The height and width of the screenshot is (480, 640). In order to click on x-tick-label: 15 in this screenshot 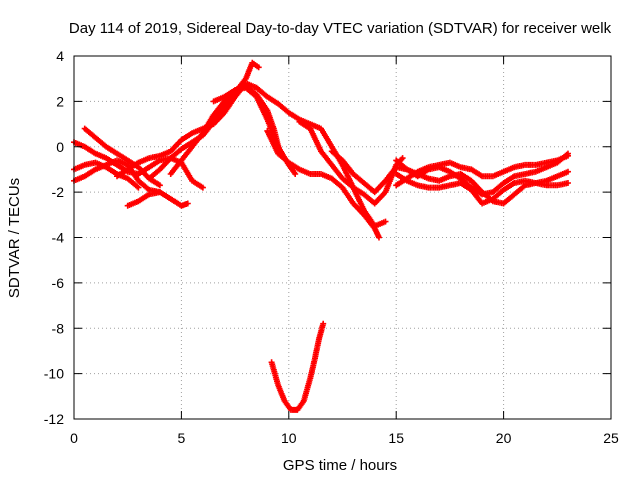, I will do `click(396, 438)`.